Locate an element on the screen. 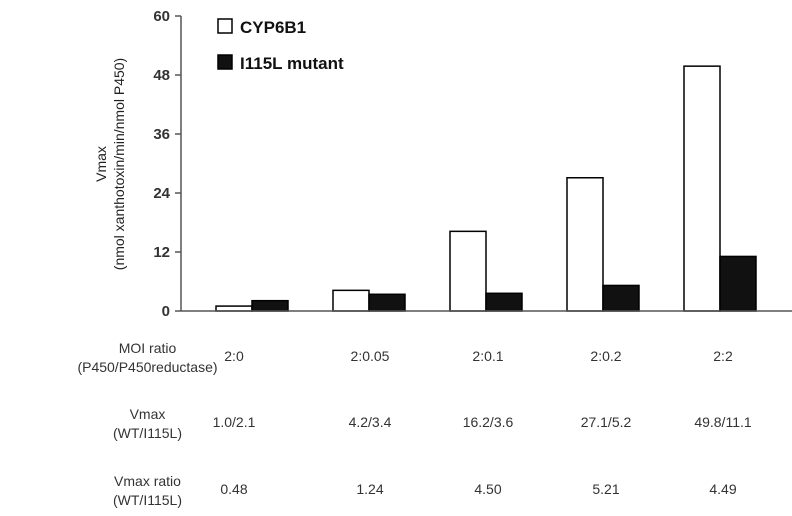  row-header-line1: MOI ratio is located at coordinates (147, 348).